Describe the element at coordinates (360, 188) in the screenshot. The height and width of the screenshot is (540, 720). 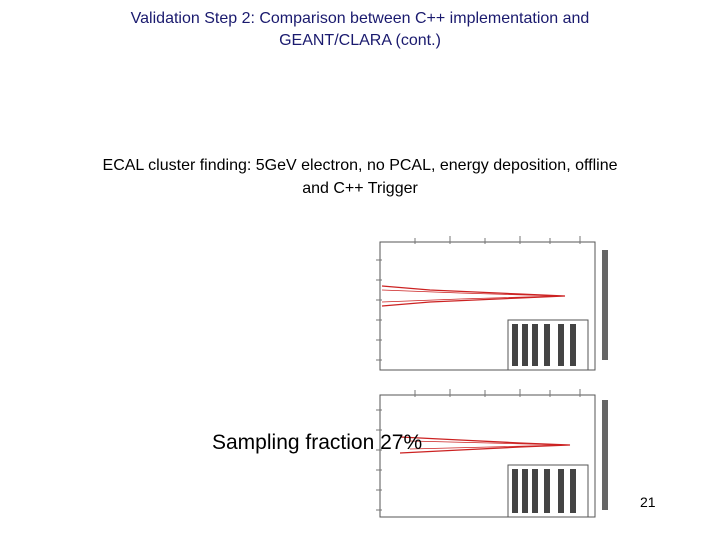
I see `slide-subtitle-line2: and C++ Trigger` at that location.